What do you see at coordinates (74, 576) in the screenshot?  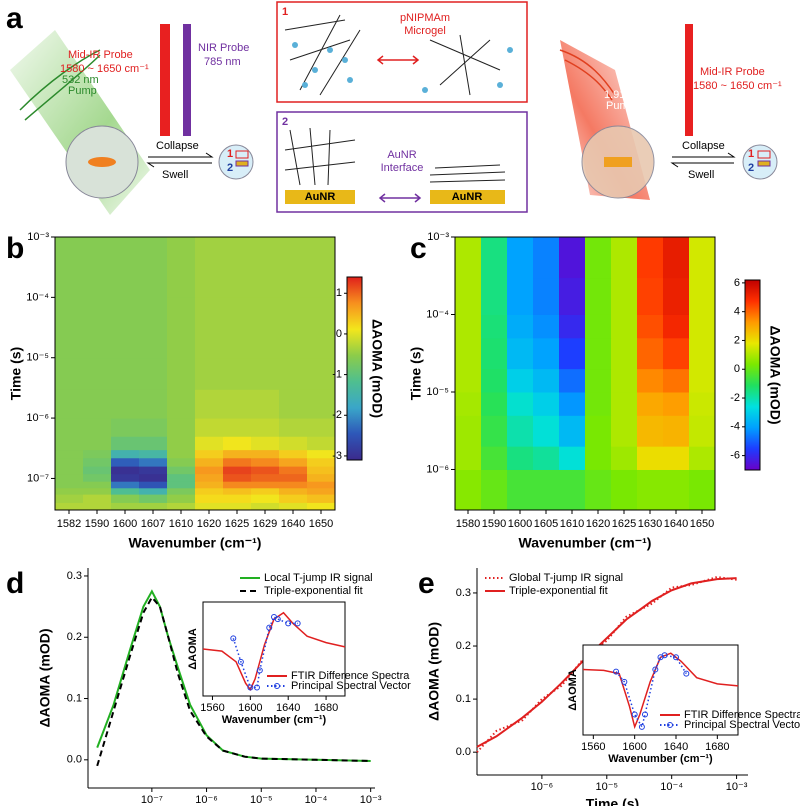 I see `y-tick-label: 0.3` at bounding box center [74, 576].